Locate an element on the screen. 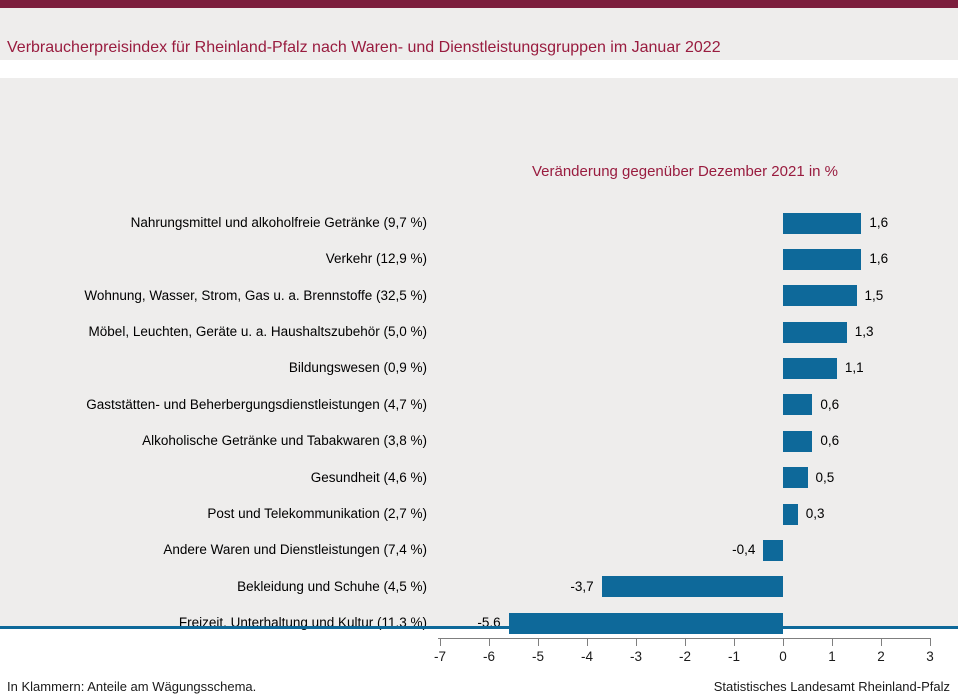 This screenshot has width=958, height=694. axis-tick-label: -4 is located at coordinates (586, 656).